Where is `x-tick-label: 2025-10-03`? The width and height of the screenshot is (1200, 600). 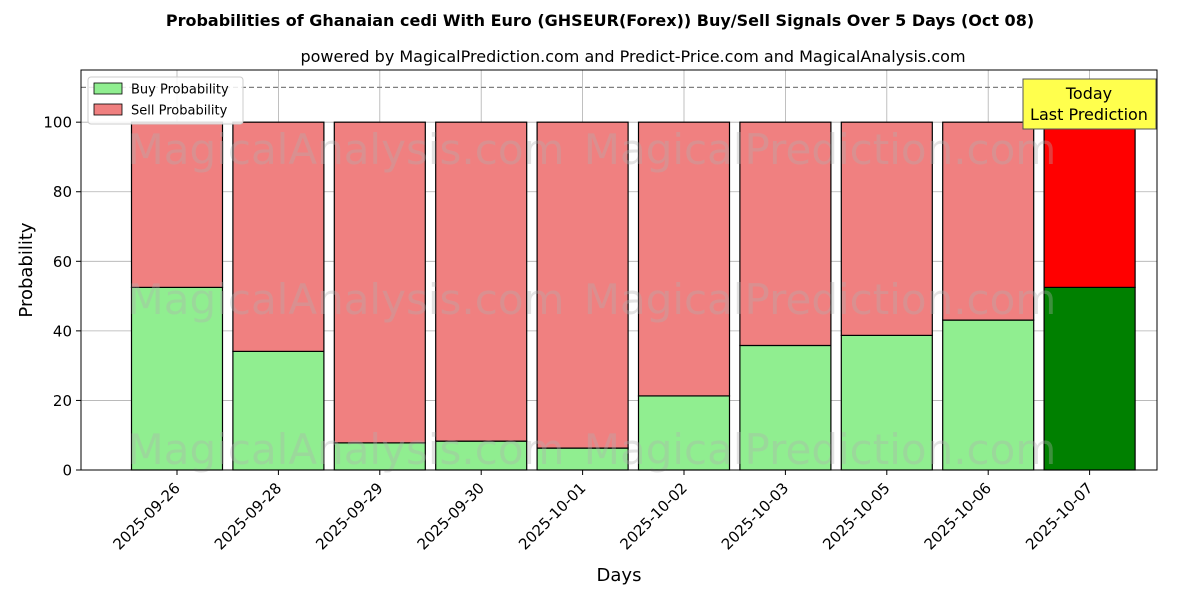
x-tick-label: 2025-10-03 is located at coordinates (755, 516).